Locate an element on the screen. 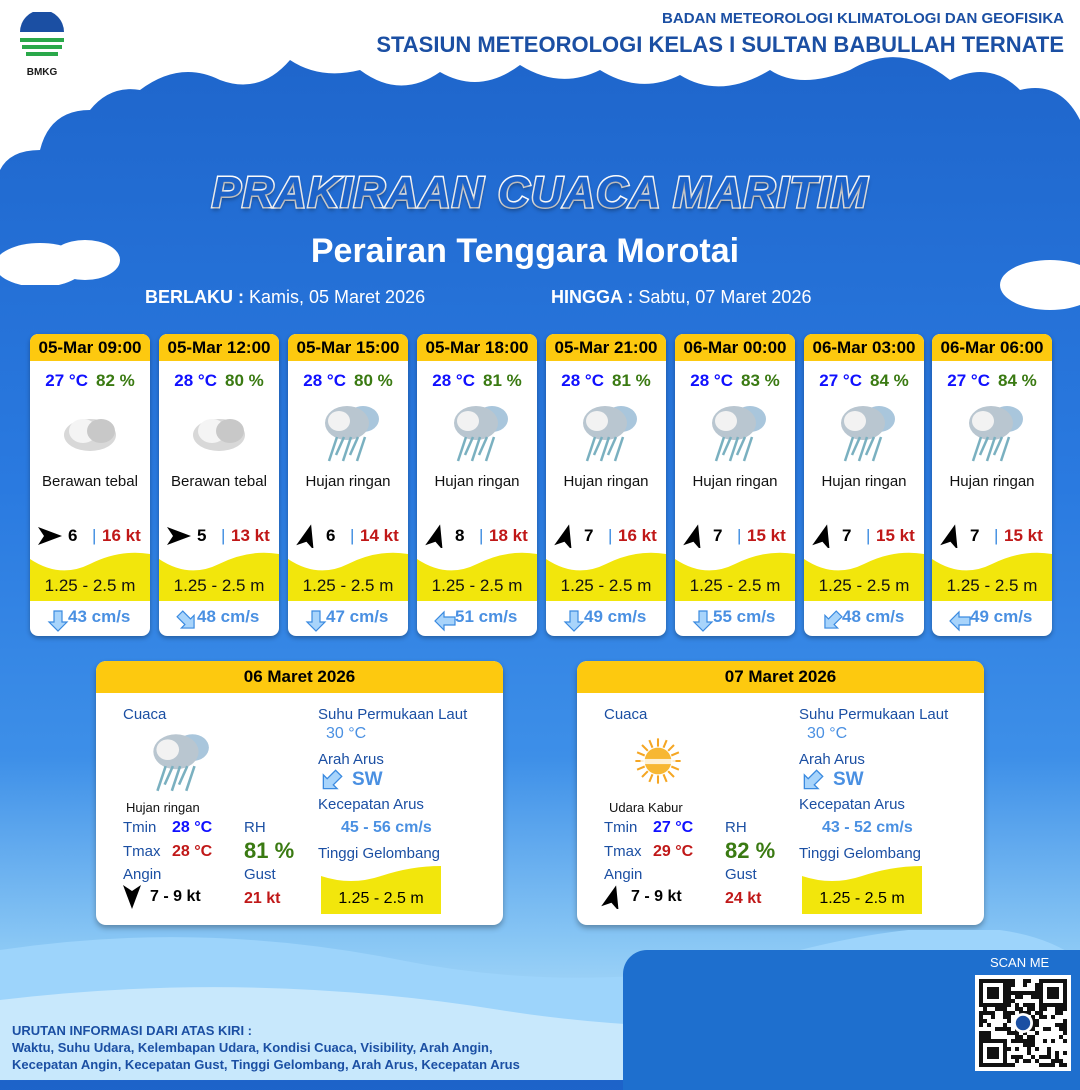 This screenshot has height=1090, width=1080. humidity: 84 % is located at coordinates (1017, 380).